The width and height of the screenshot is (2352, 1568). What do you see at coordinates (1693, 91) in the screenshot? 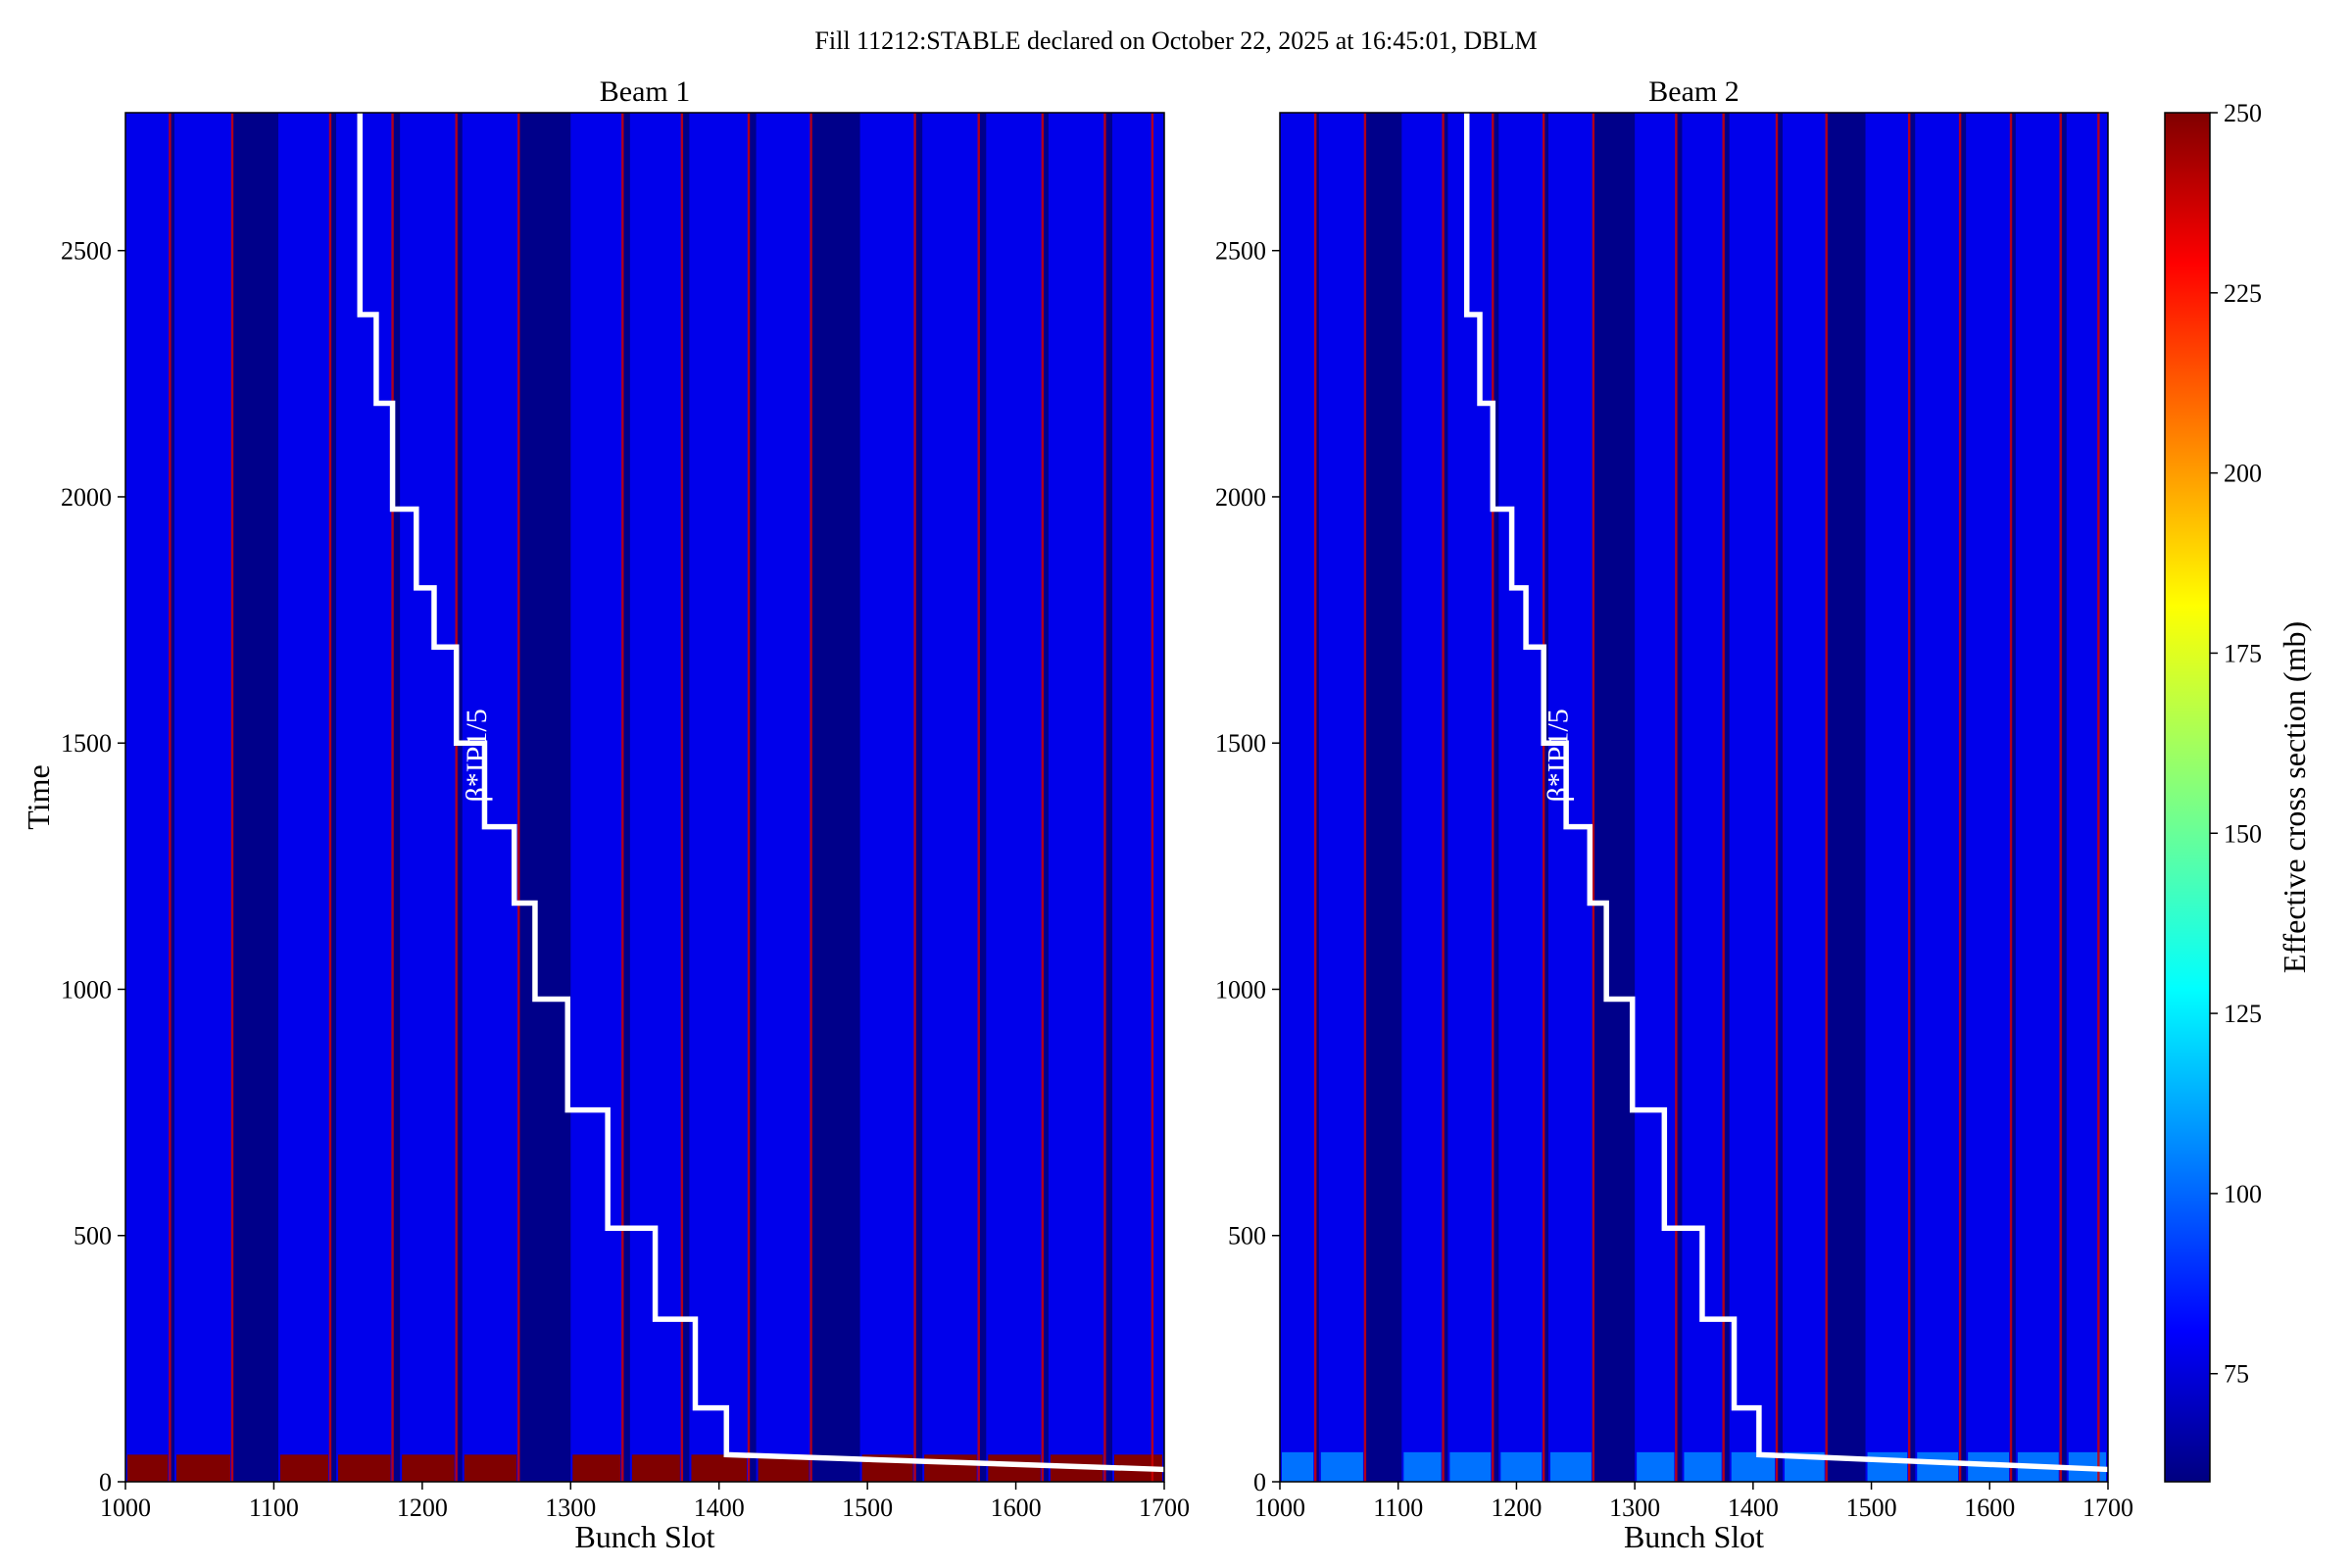
I see `plot-title: Beam 2` at bounding box center [1693, 91].